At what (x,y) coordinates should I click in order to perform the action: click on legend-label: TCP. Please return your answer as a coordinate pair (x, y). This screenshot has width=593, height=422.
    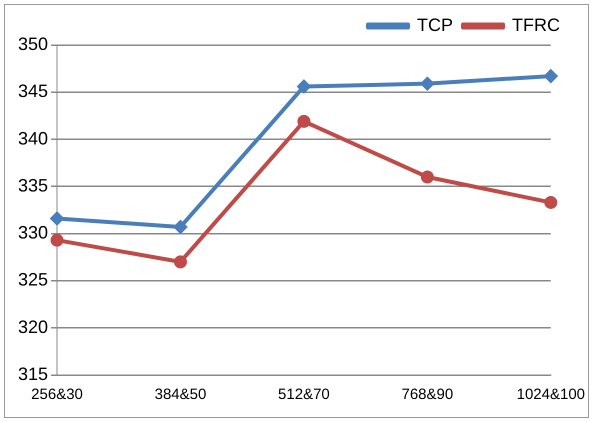
    Looking at the image, I should click on (435, 24).